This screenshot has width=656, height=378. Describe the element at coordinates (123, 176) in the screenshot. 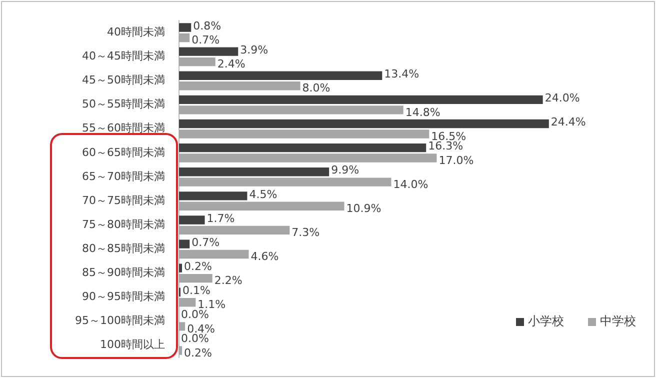

I see `y-tick-label: 65～70時間未満` at that location.